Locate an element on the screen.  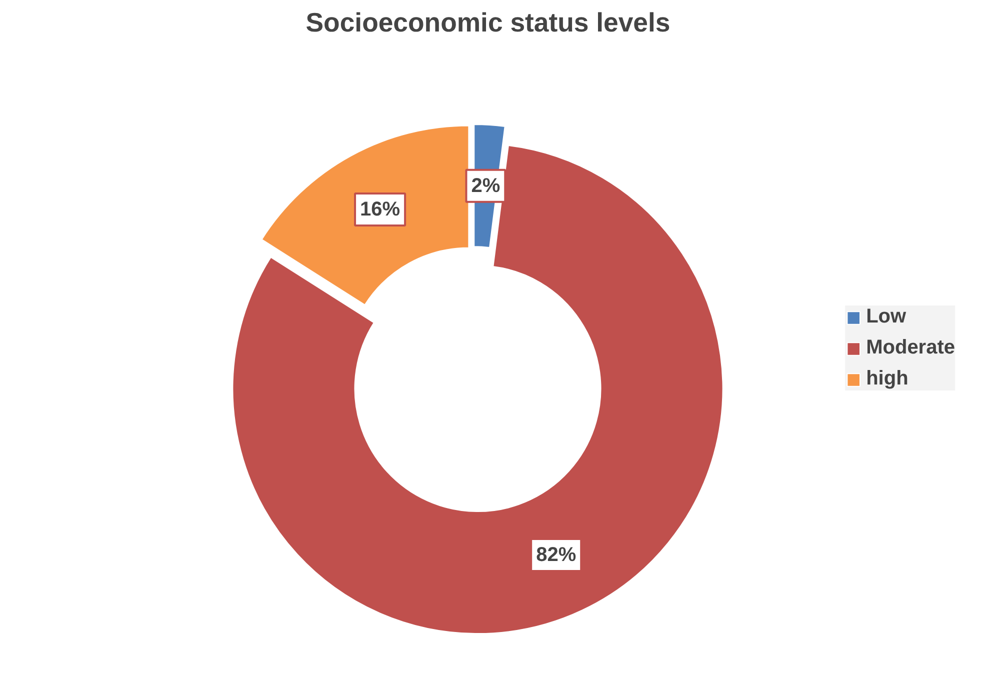
data-label: 2% is located at coordinates (485, 185).